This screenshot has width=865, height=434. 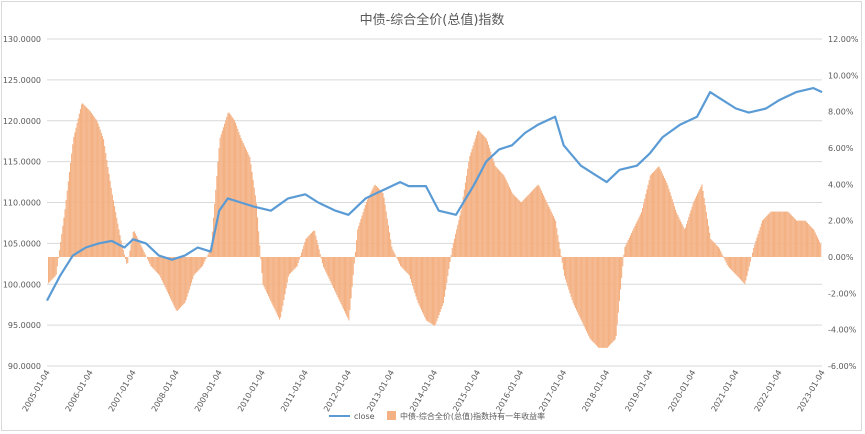 I want to click on y-right-tick-label: 12.00%, so click(x=843, y=39).